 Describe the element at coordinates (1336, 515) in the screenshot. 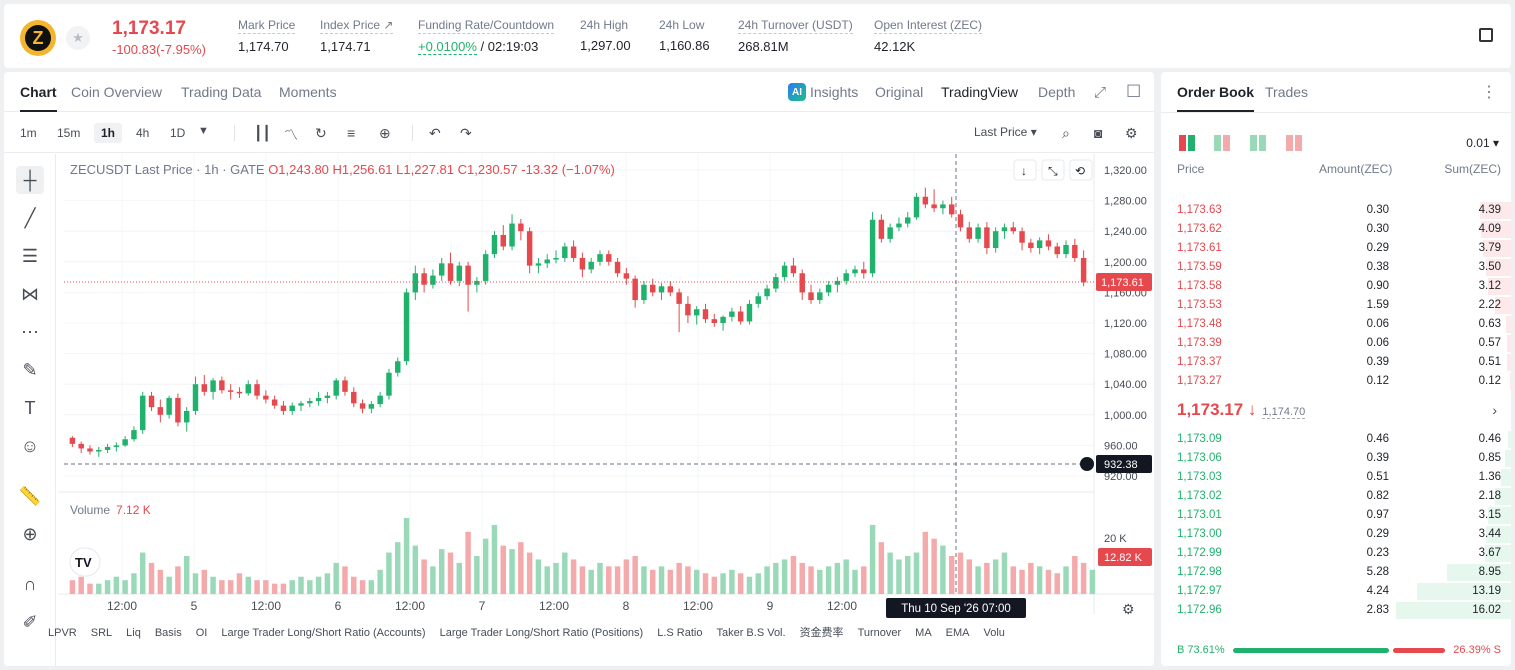

I see `bid-row: 1,173.01 0.97 3.15` at that location.